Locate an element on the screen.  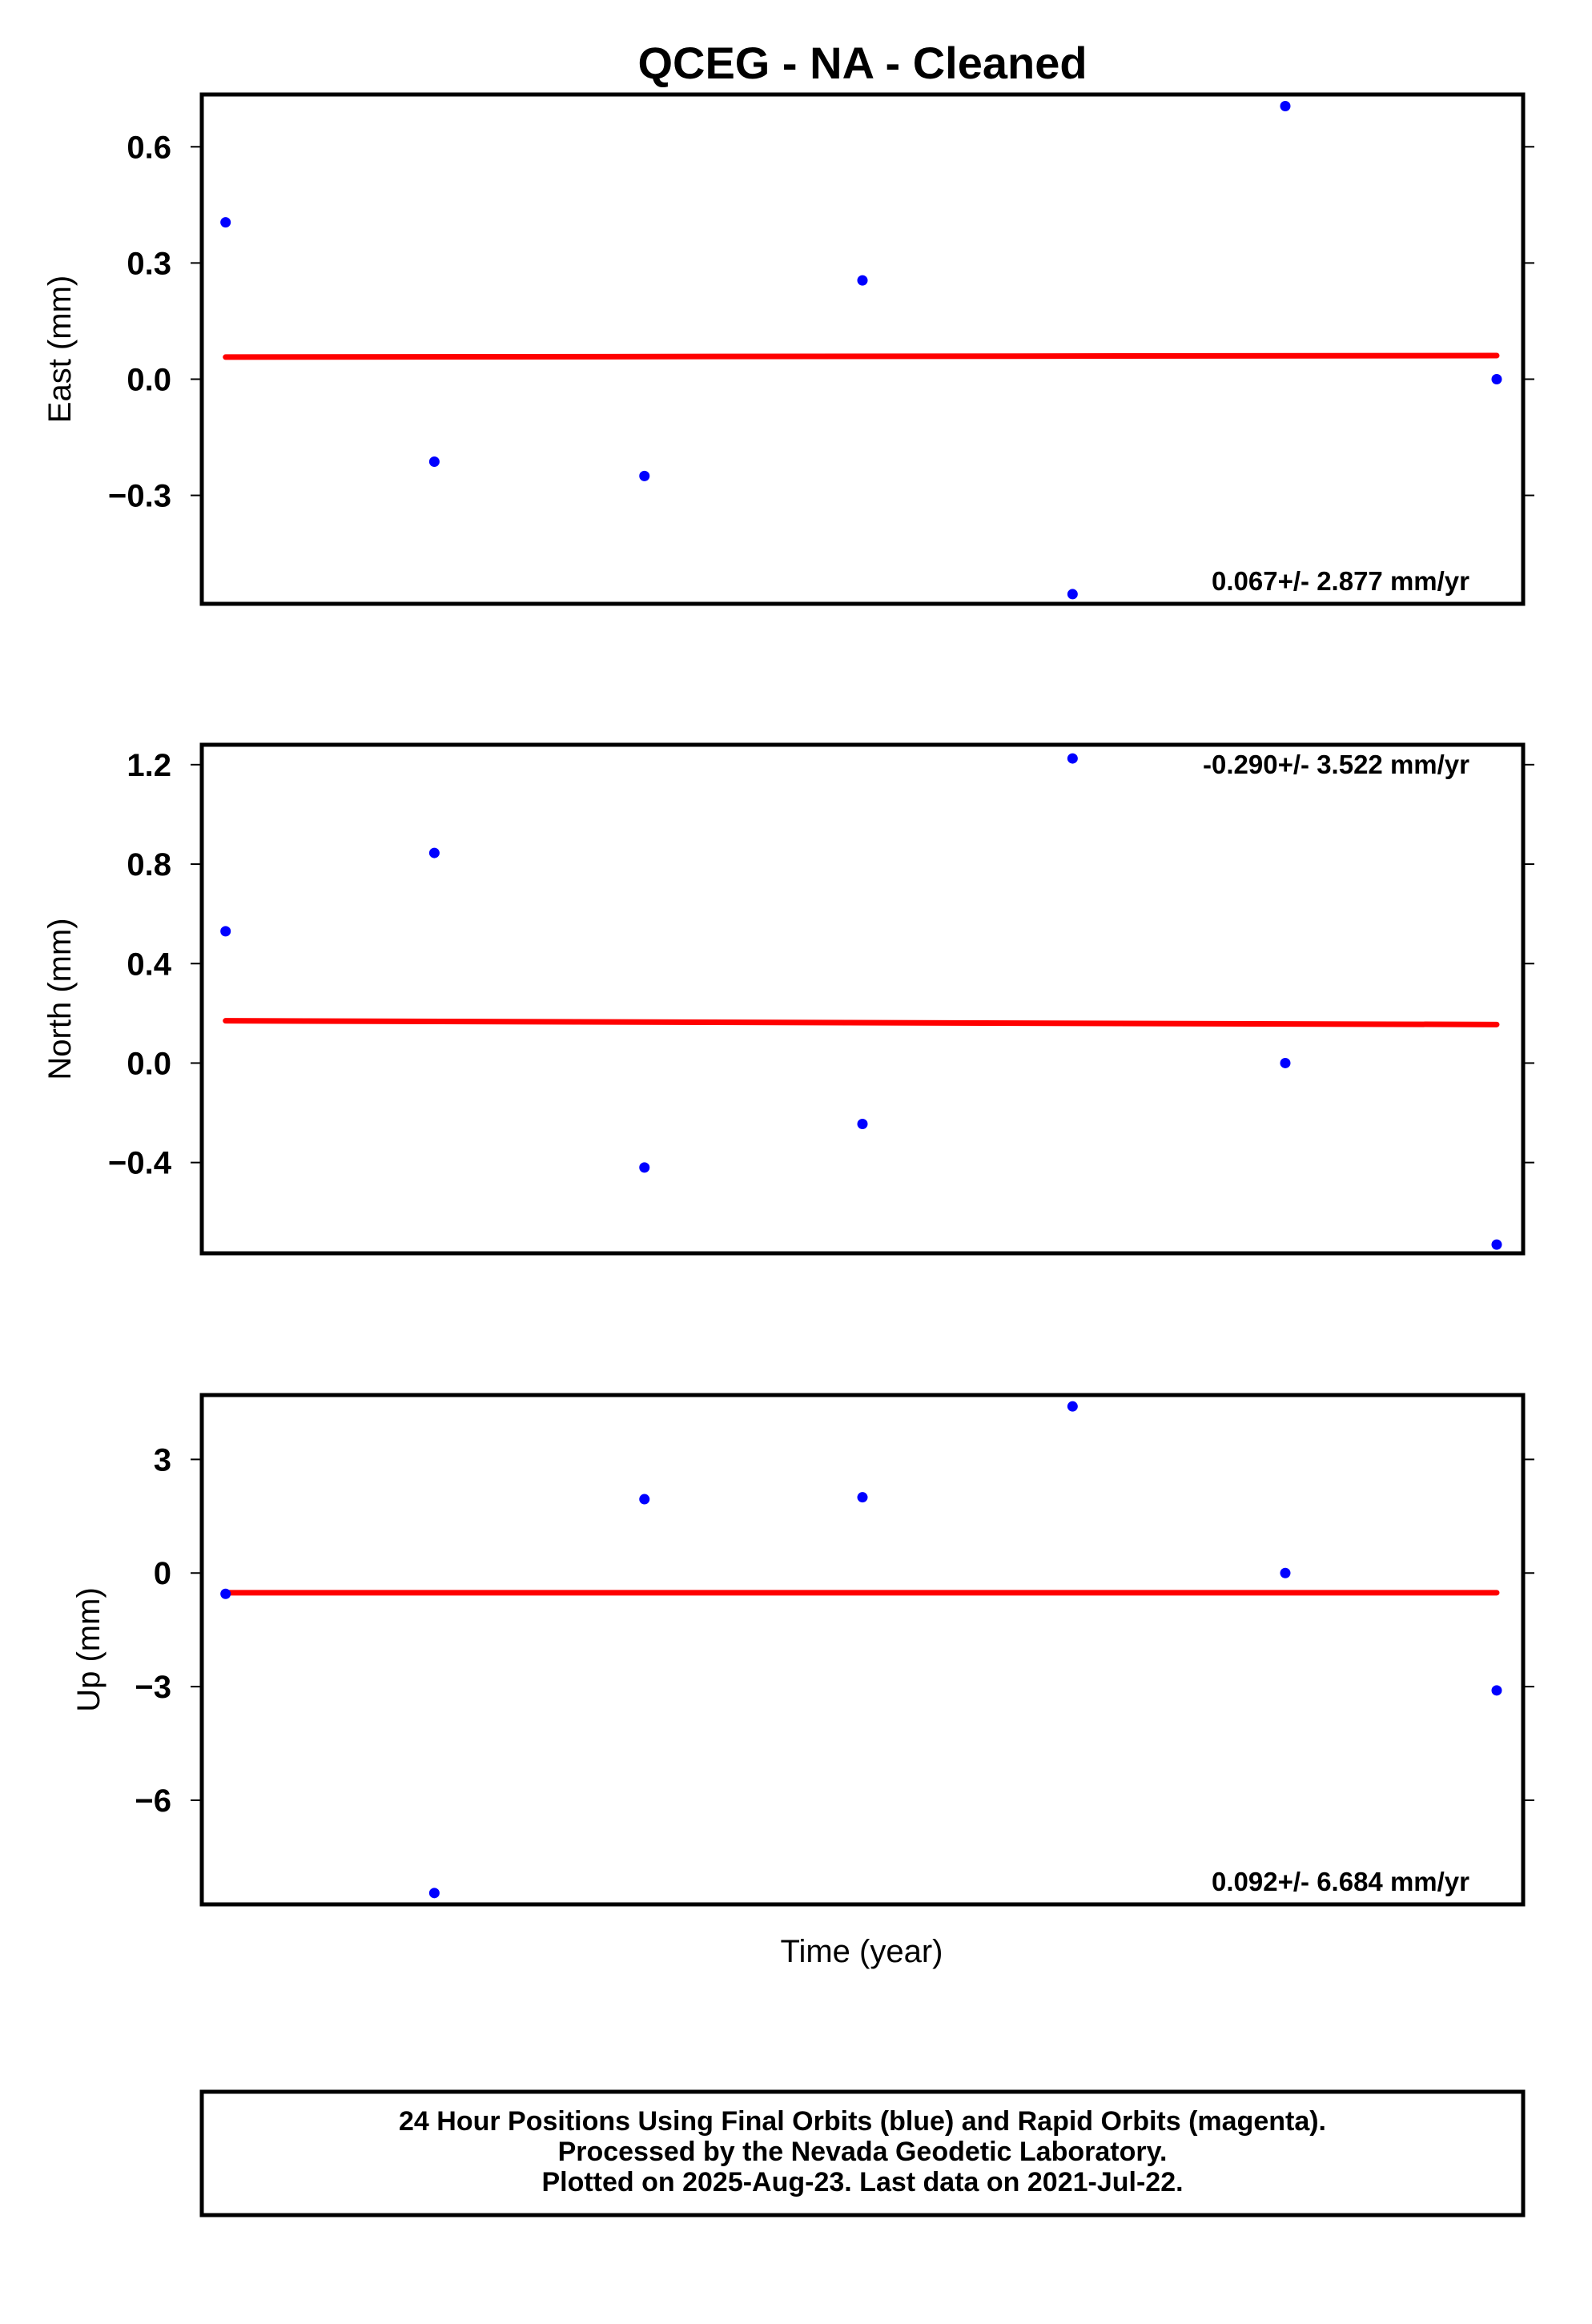
east-tick-label: 0.6 is located at coordinates (149, 147).